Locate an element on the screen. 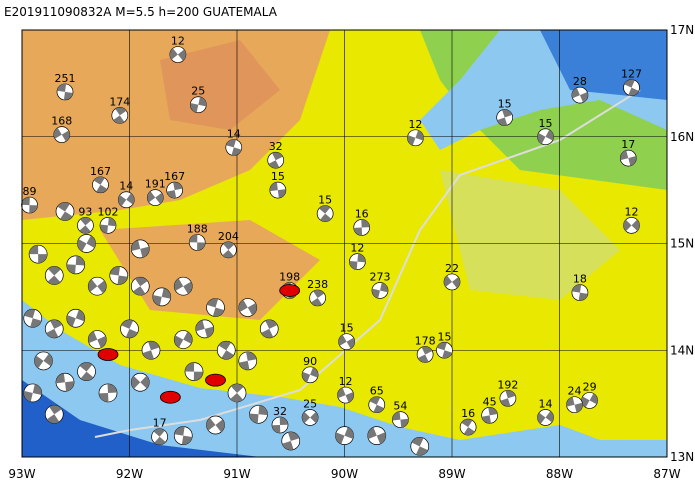  y-tick-label: 13N is located at coordinates (682, 457).